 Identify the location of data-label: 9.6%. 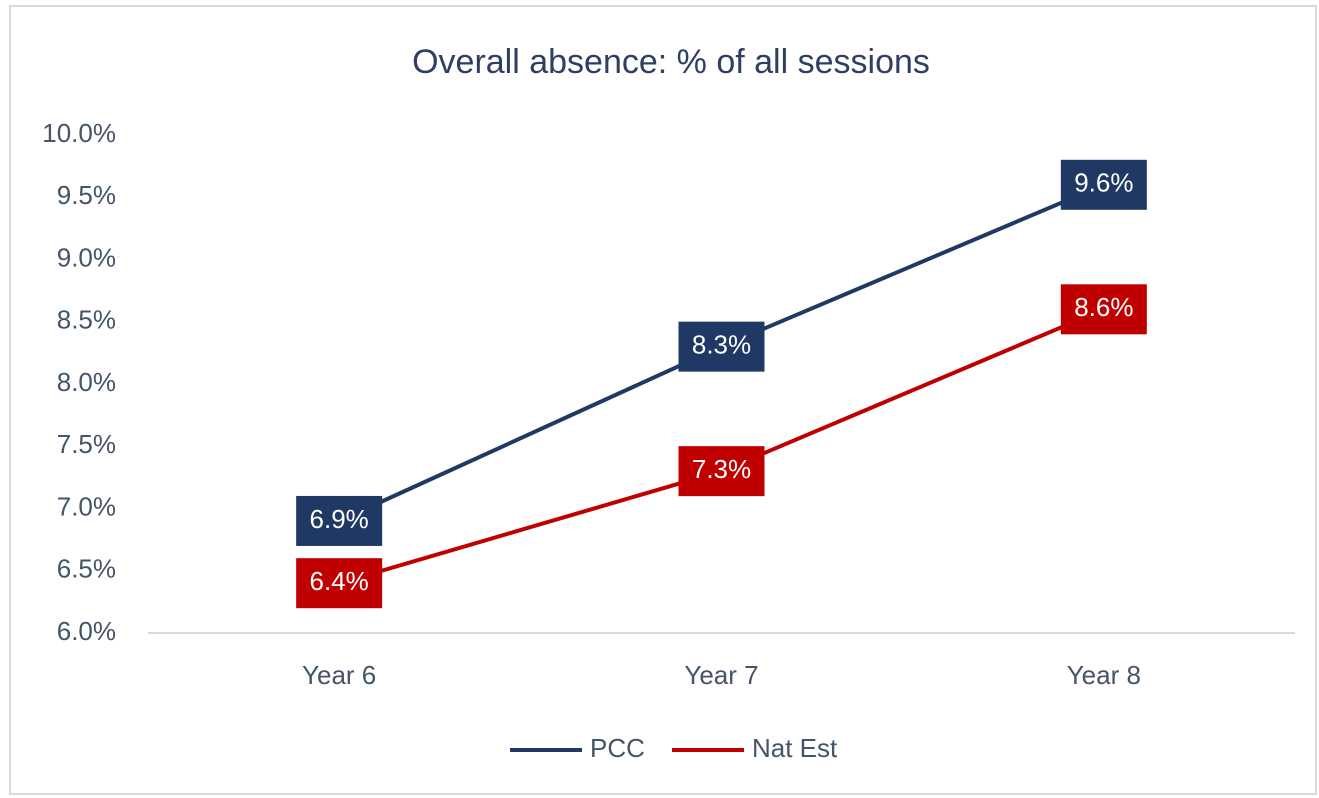
(1103, 183).